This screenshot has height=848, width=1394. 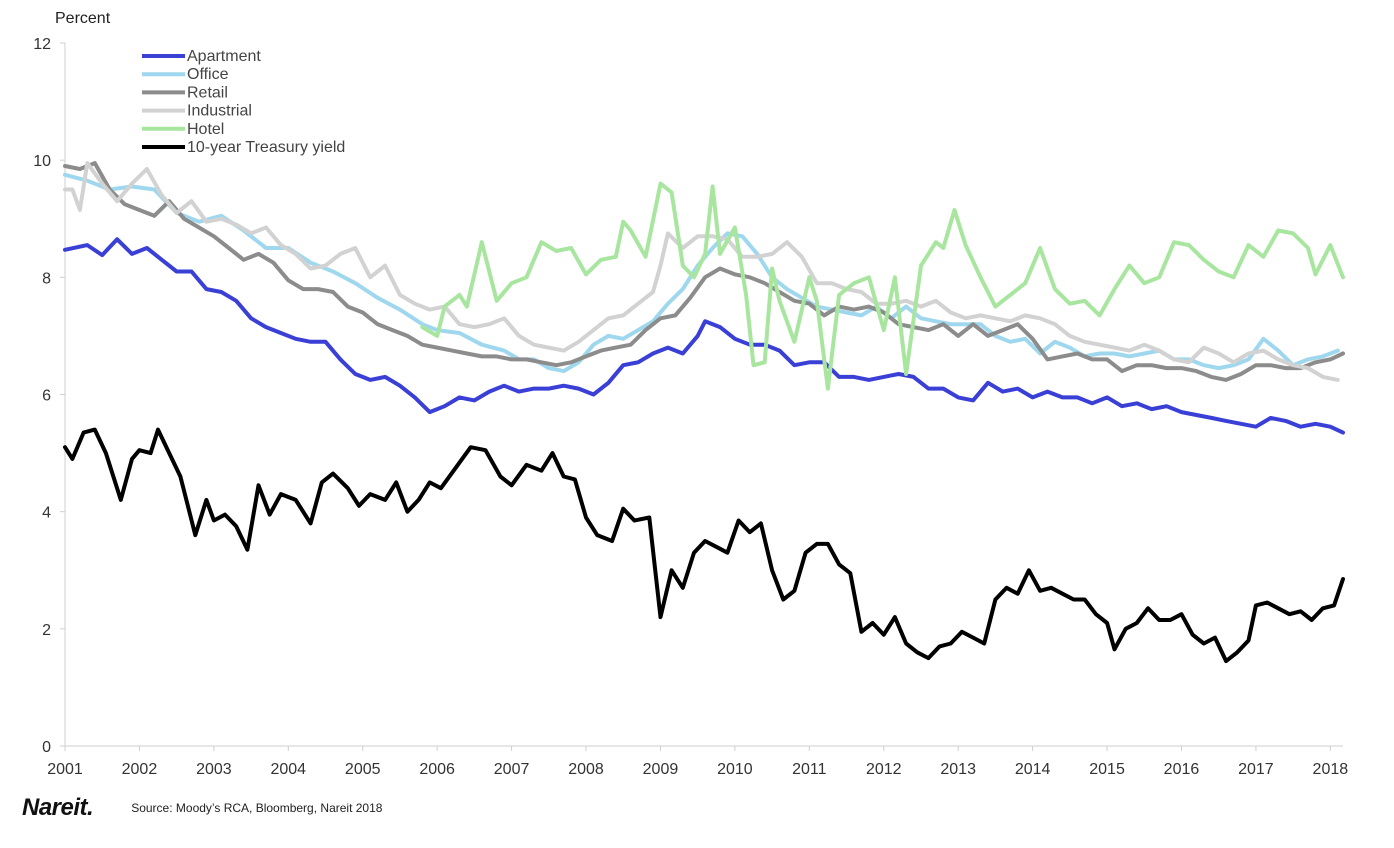 I want to click on y-tick-label: 12, so click(x=42, y=44).